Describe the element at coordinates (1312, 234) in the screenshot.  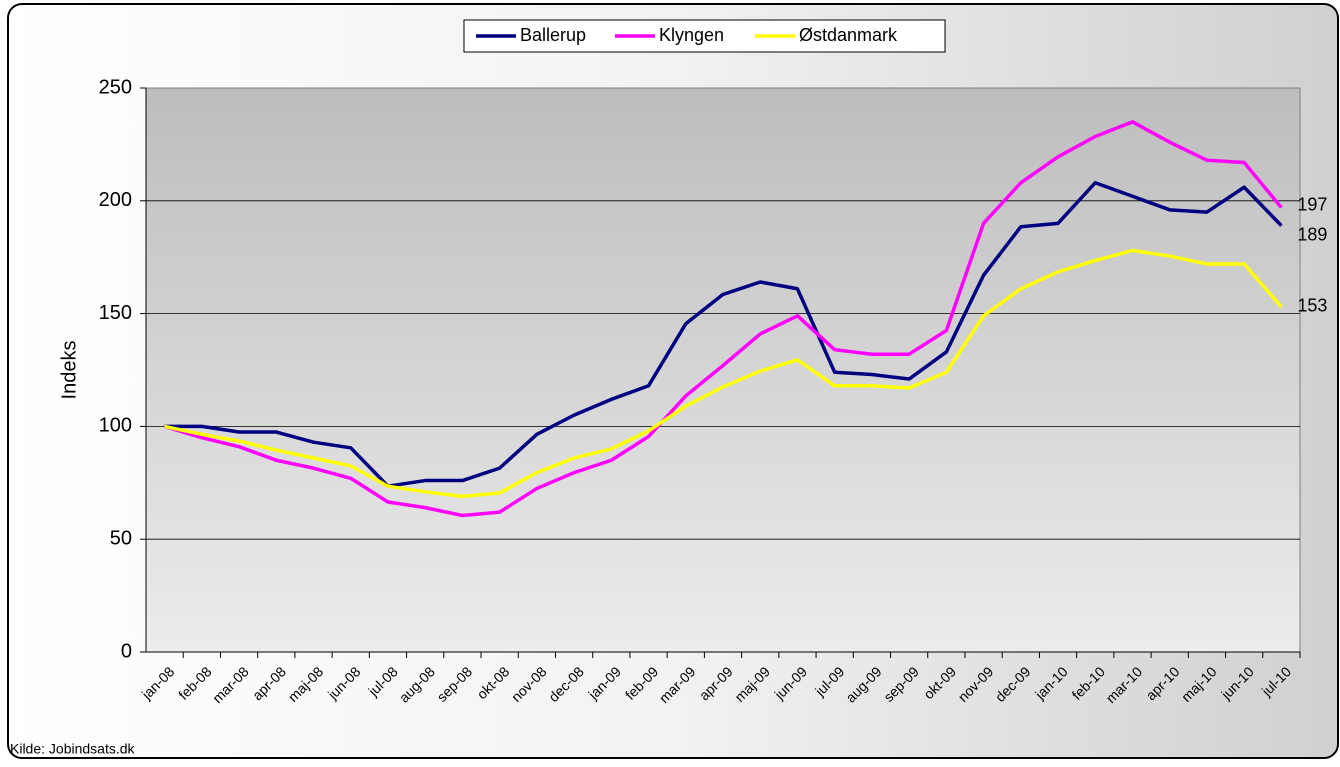
I see `data-label: 189` at that location.